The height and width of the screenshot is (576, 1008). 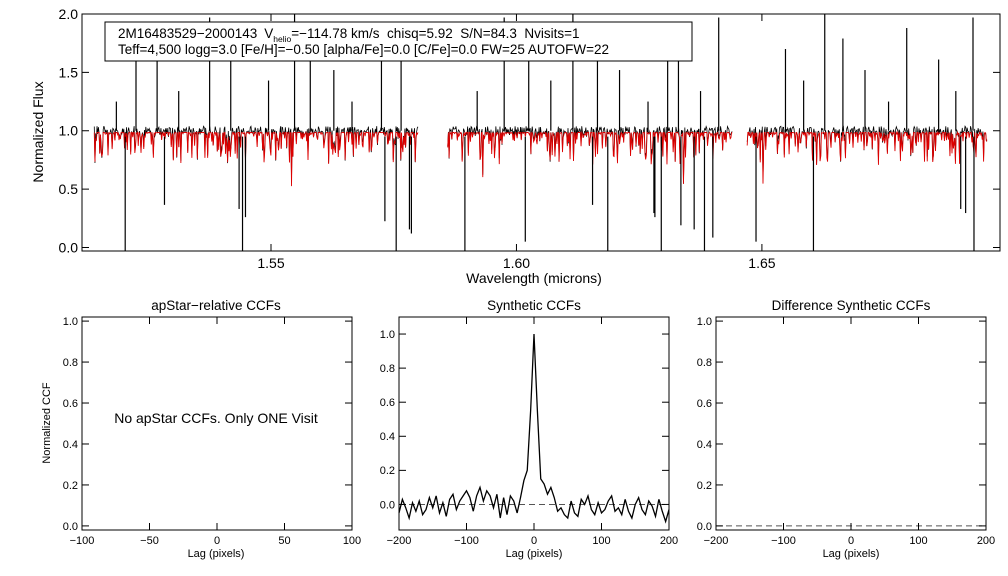 I want to click on difference-ccf-xtick-label: 200, so click(x=986, y=541).